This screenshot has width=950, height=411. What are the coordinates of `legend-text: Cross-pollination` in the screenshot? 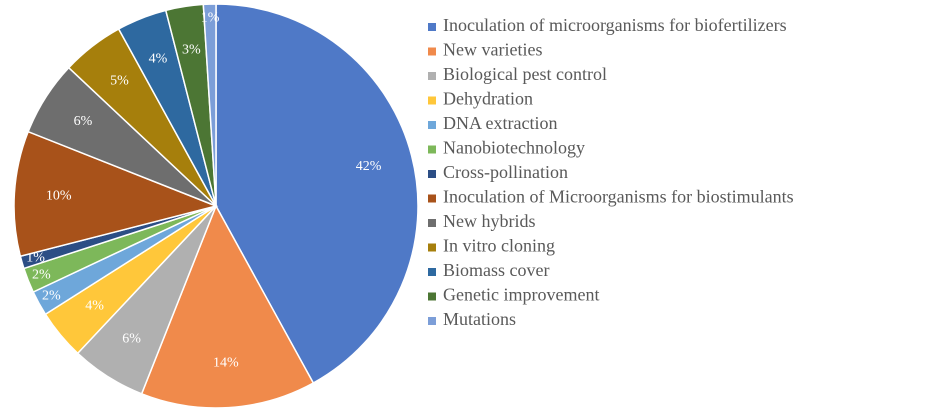 It's located at (505, 172).